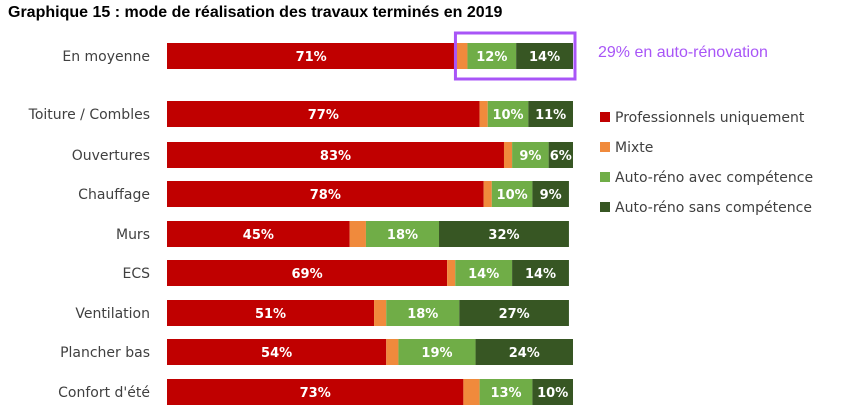  I want to click on data-label-professionnels-uniquement-plancher-bas: 54%, so click(276, 353).